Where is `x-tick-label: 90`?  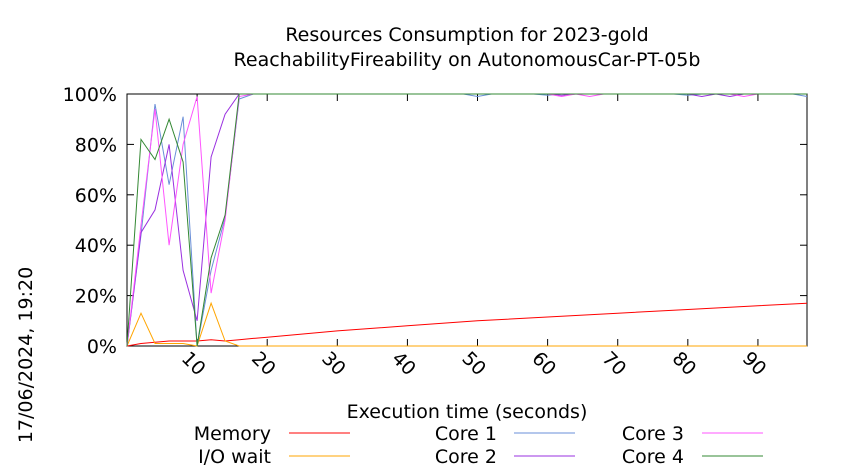 x-tick-label: 90 is located at coordinates (754, 363).